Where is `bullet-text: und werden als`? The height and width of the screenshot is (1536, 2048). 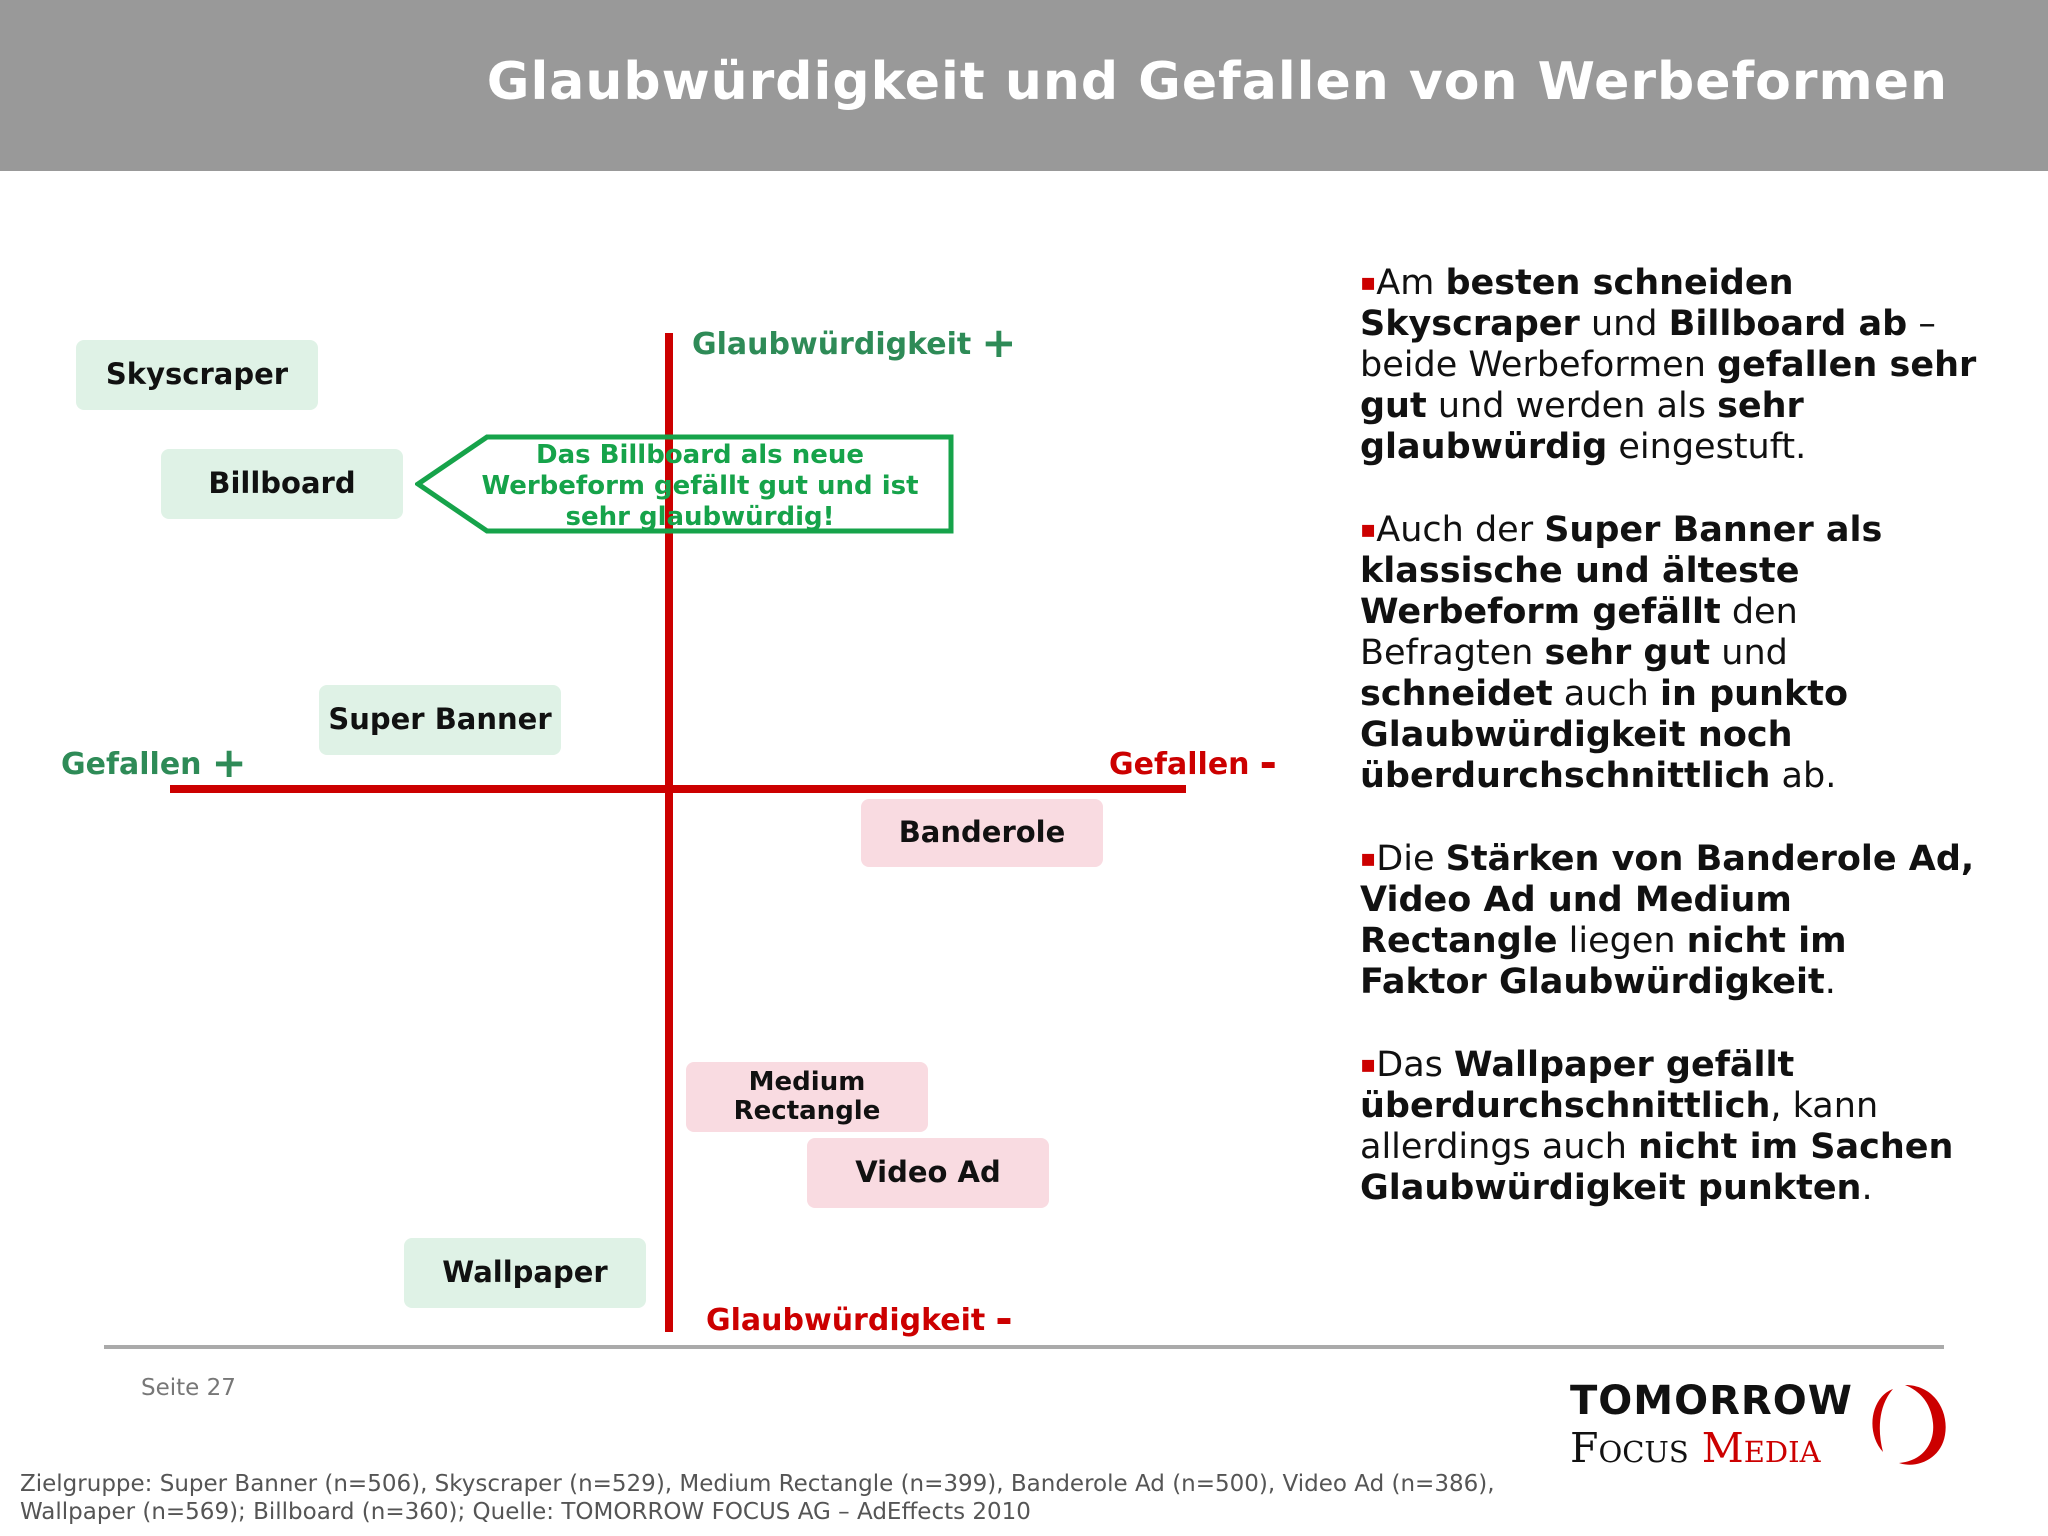
bullet-text: und werden als is located at coordinates (1572, 406).